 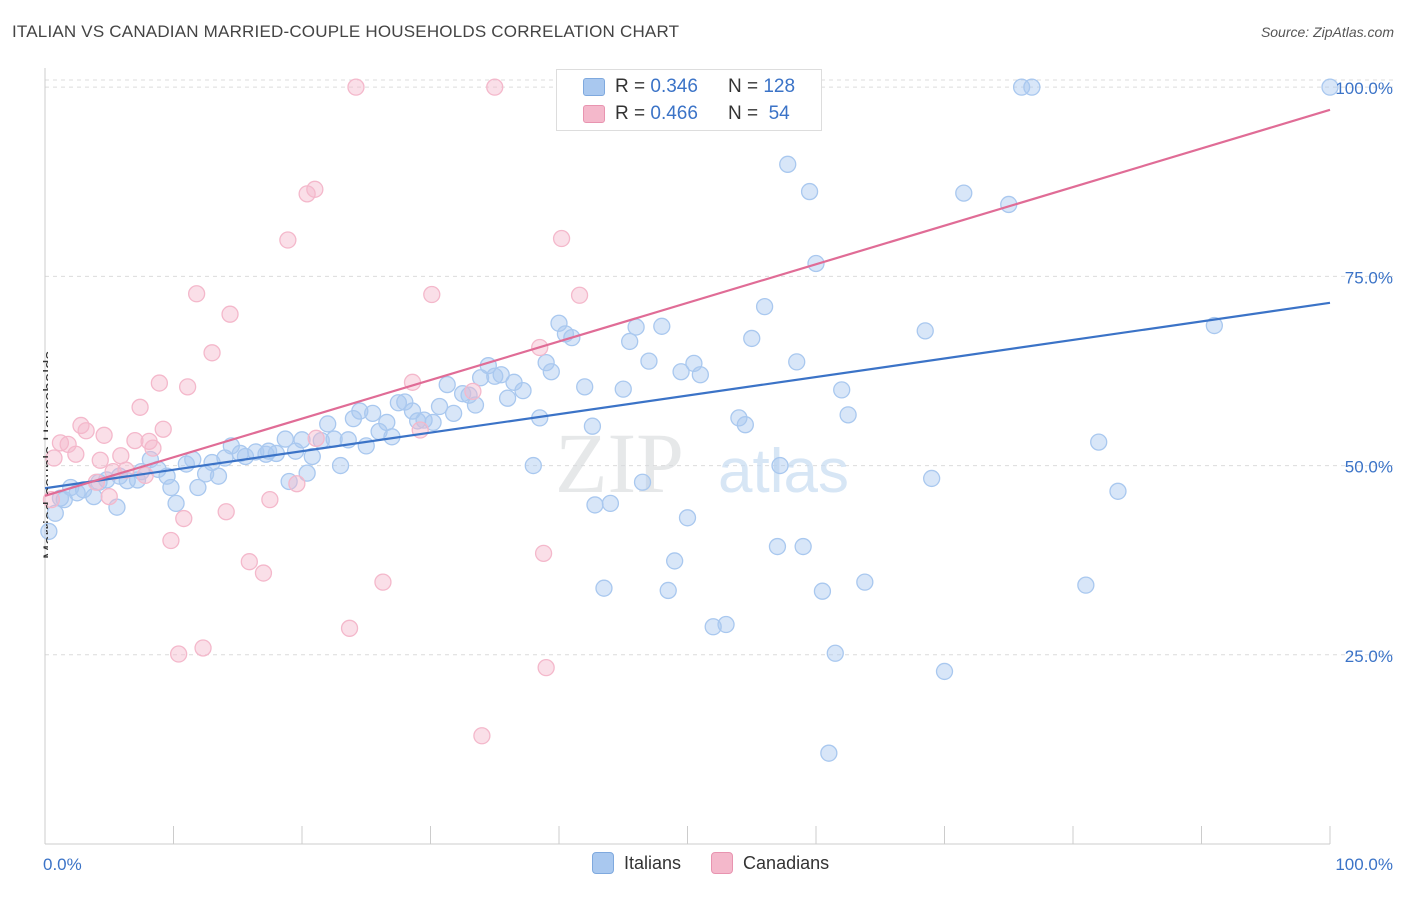 I want to click on watermark-atlas: atlas, so click(x=783, y=471).